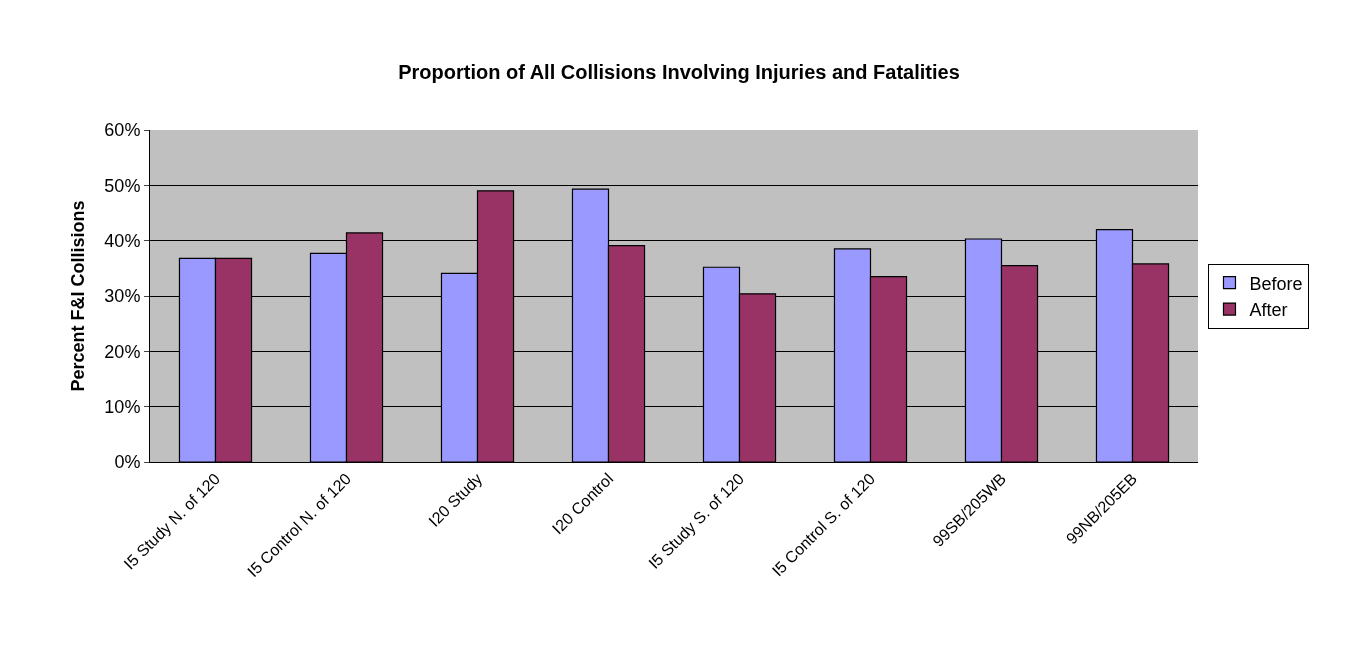  I want to click on y-tick-label: 20%, so click(122, 351).